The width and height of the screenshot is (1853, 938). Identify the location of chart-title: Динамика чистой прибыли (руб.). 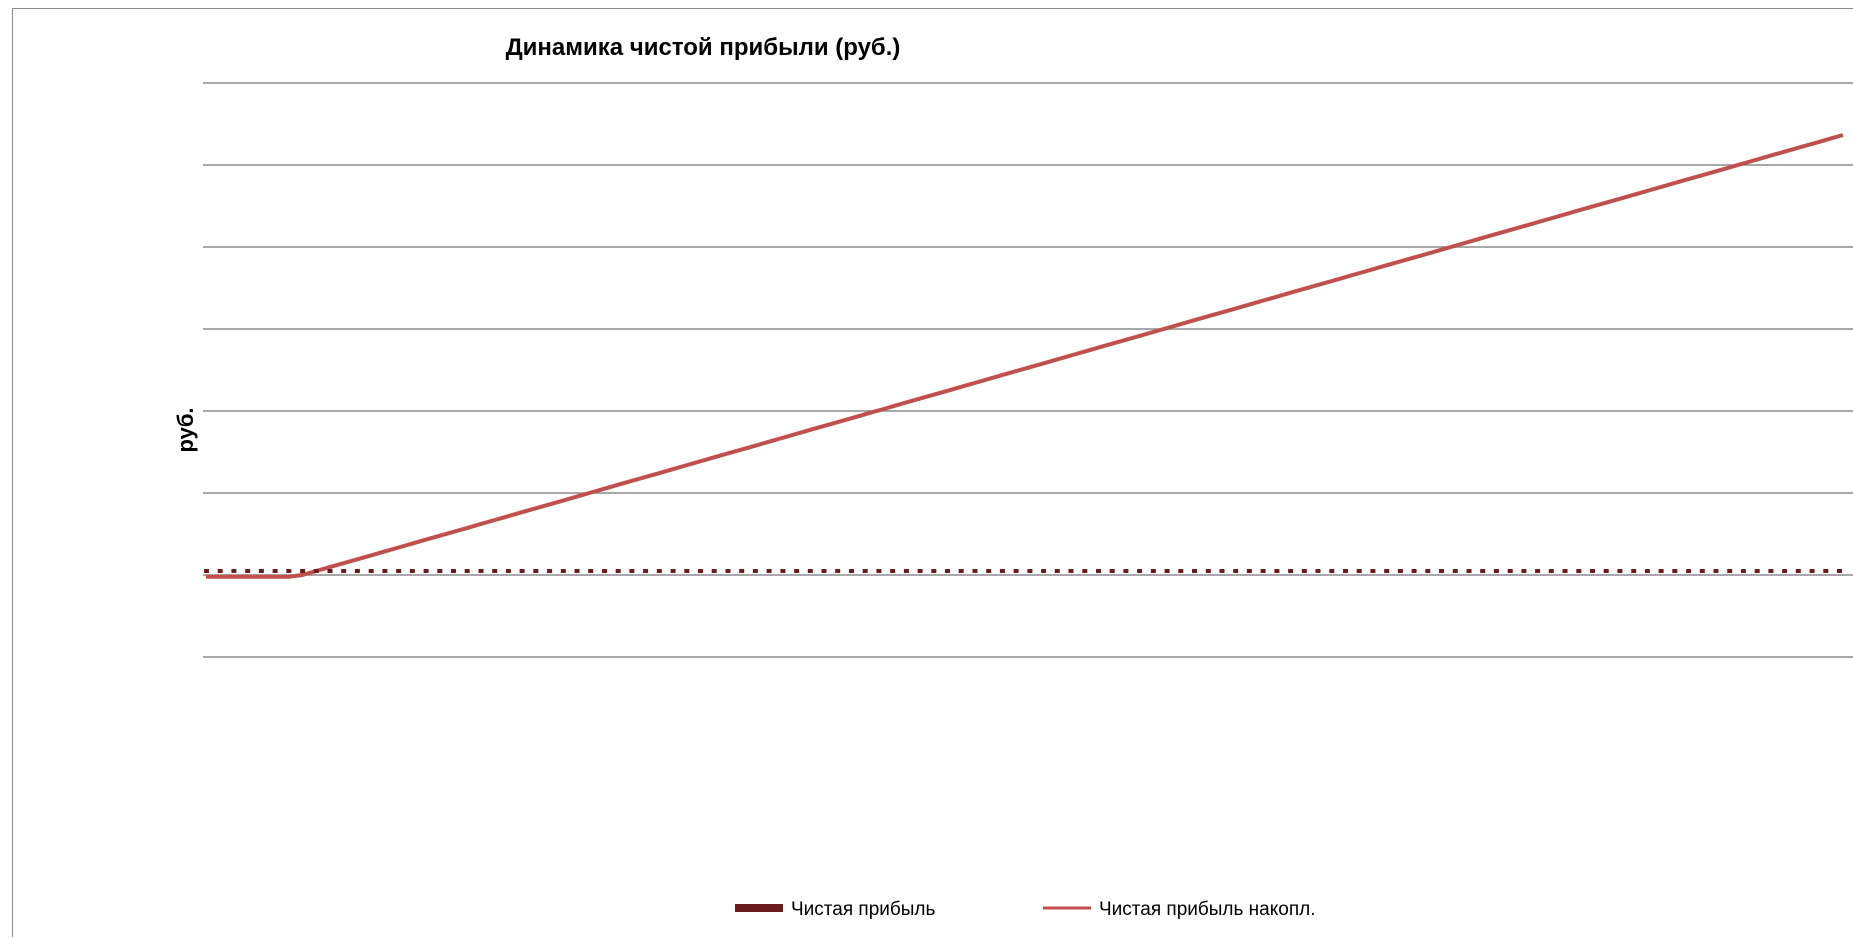
(703, 47).